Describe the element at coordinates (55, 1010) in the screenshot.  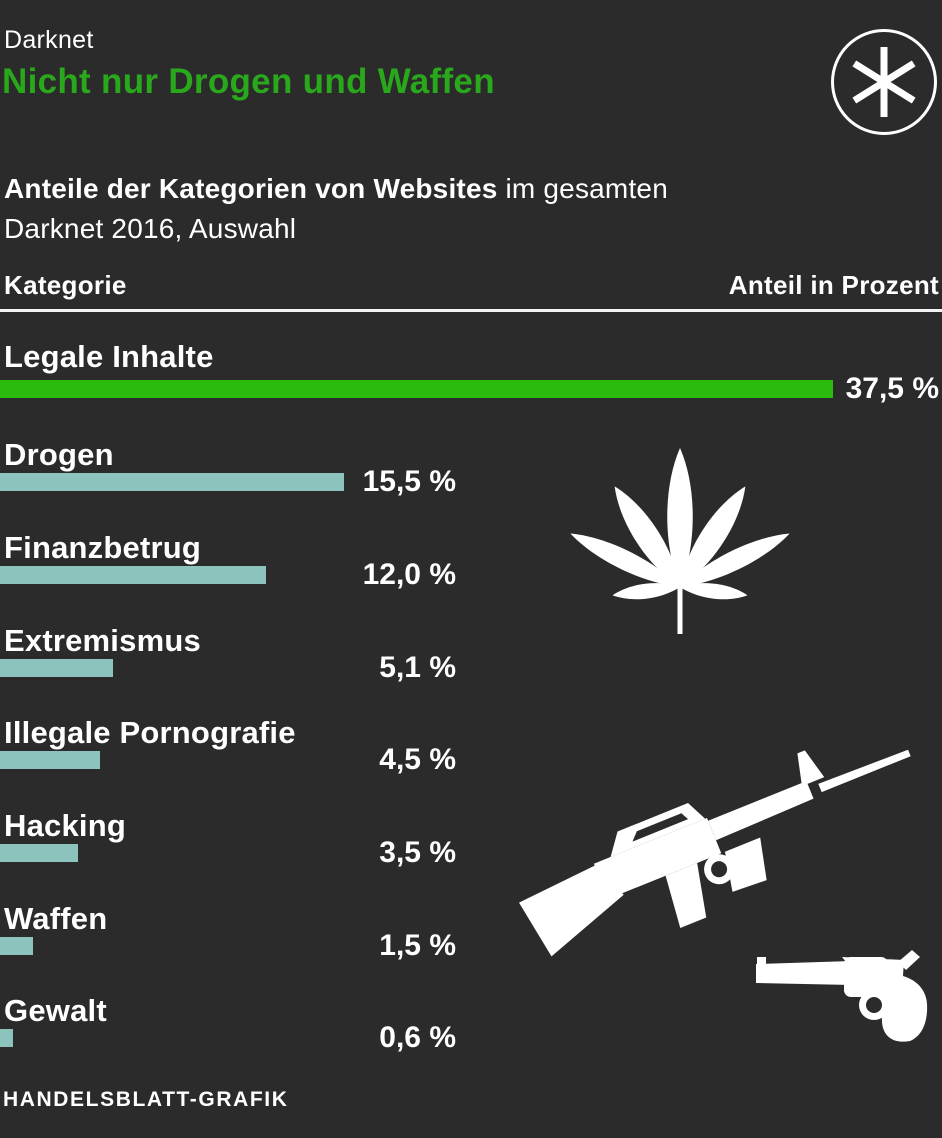
I see `category-label: Gewalt` at that location.